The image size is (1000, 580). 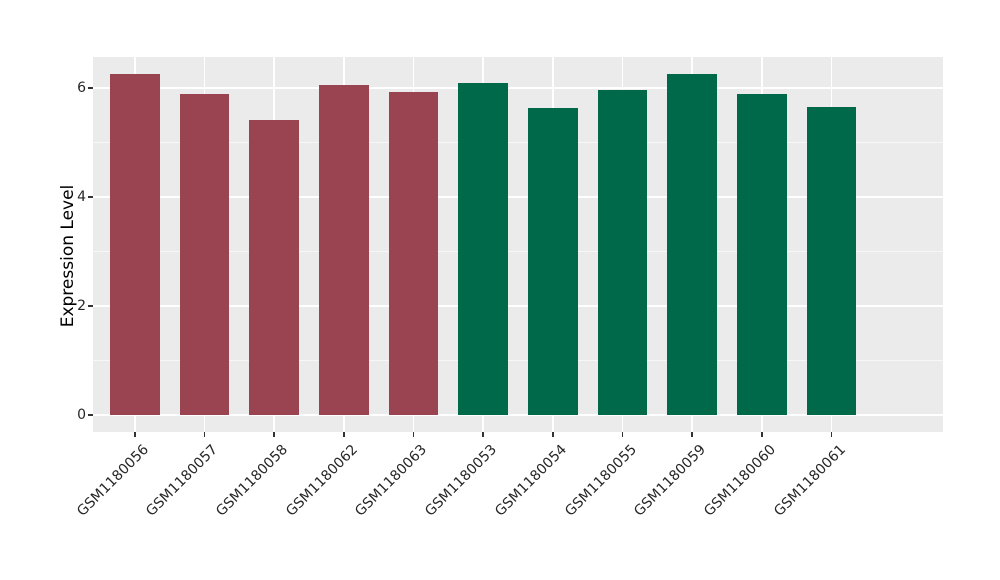 I want to click on y-tick-label: 4, so click(x=81, y=197).